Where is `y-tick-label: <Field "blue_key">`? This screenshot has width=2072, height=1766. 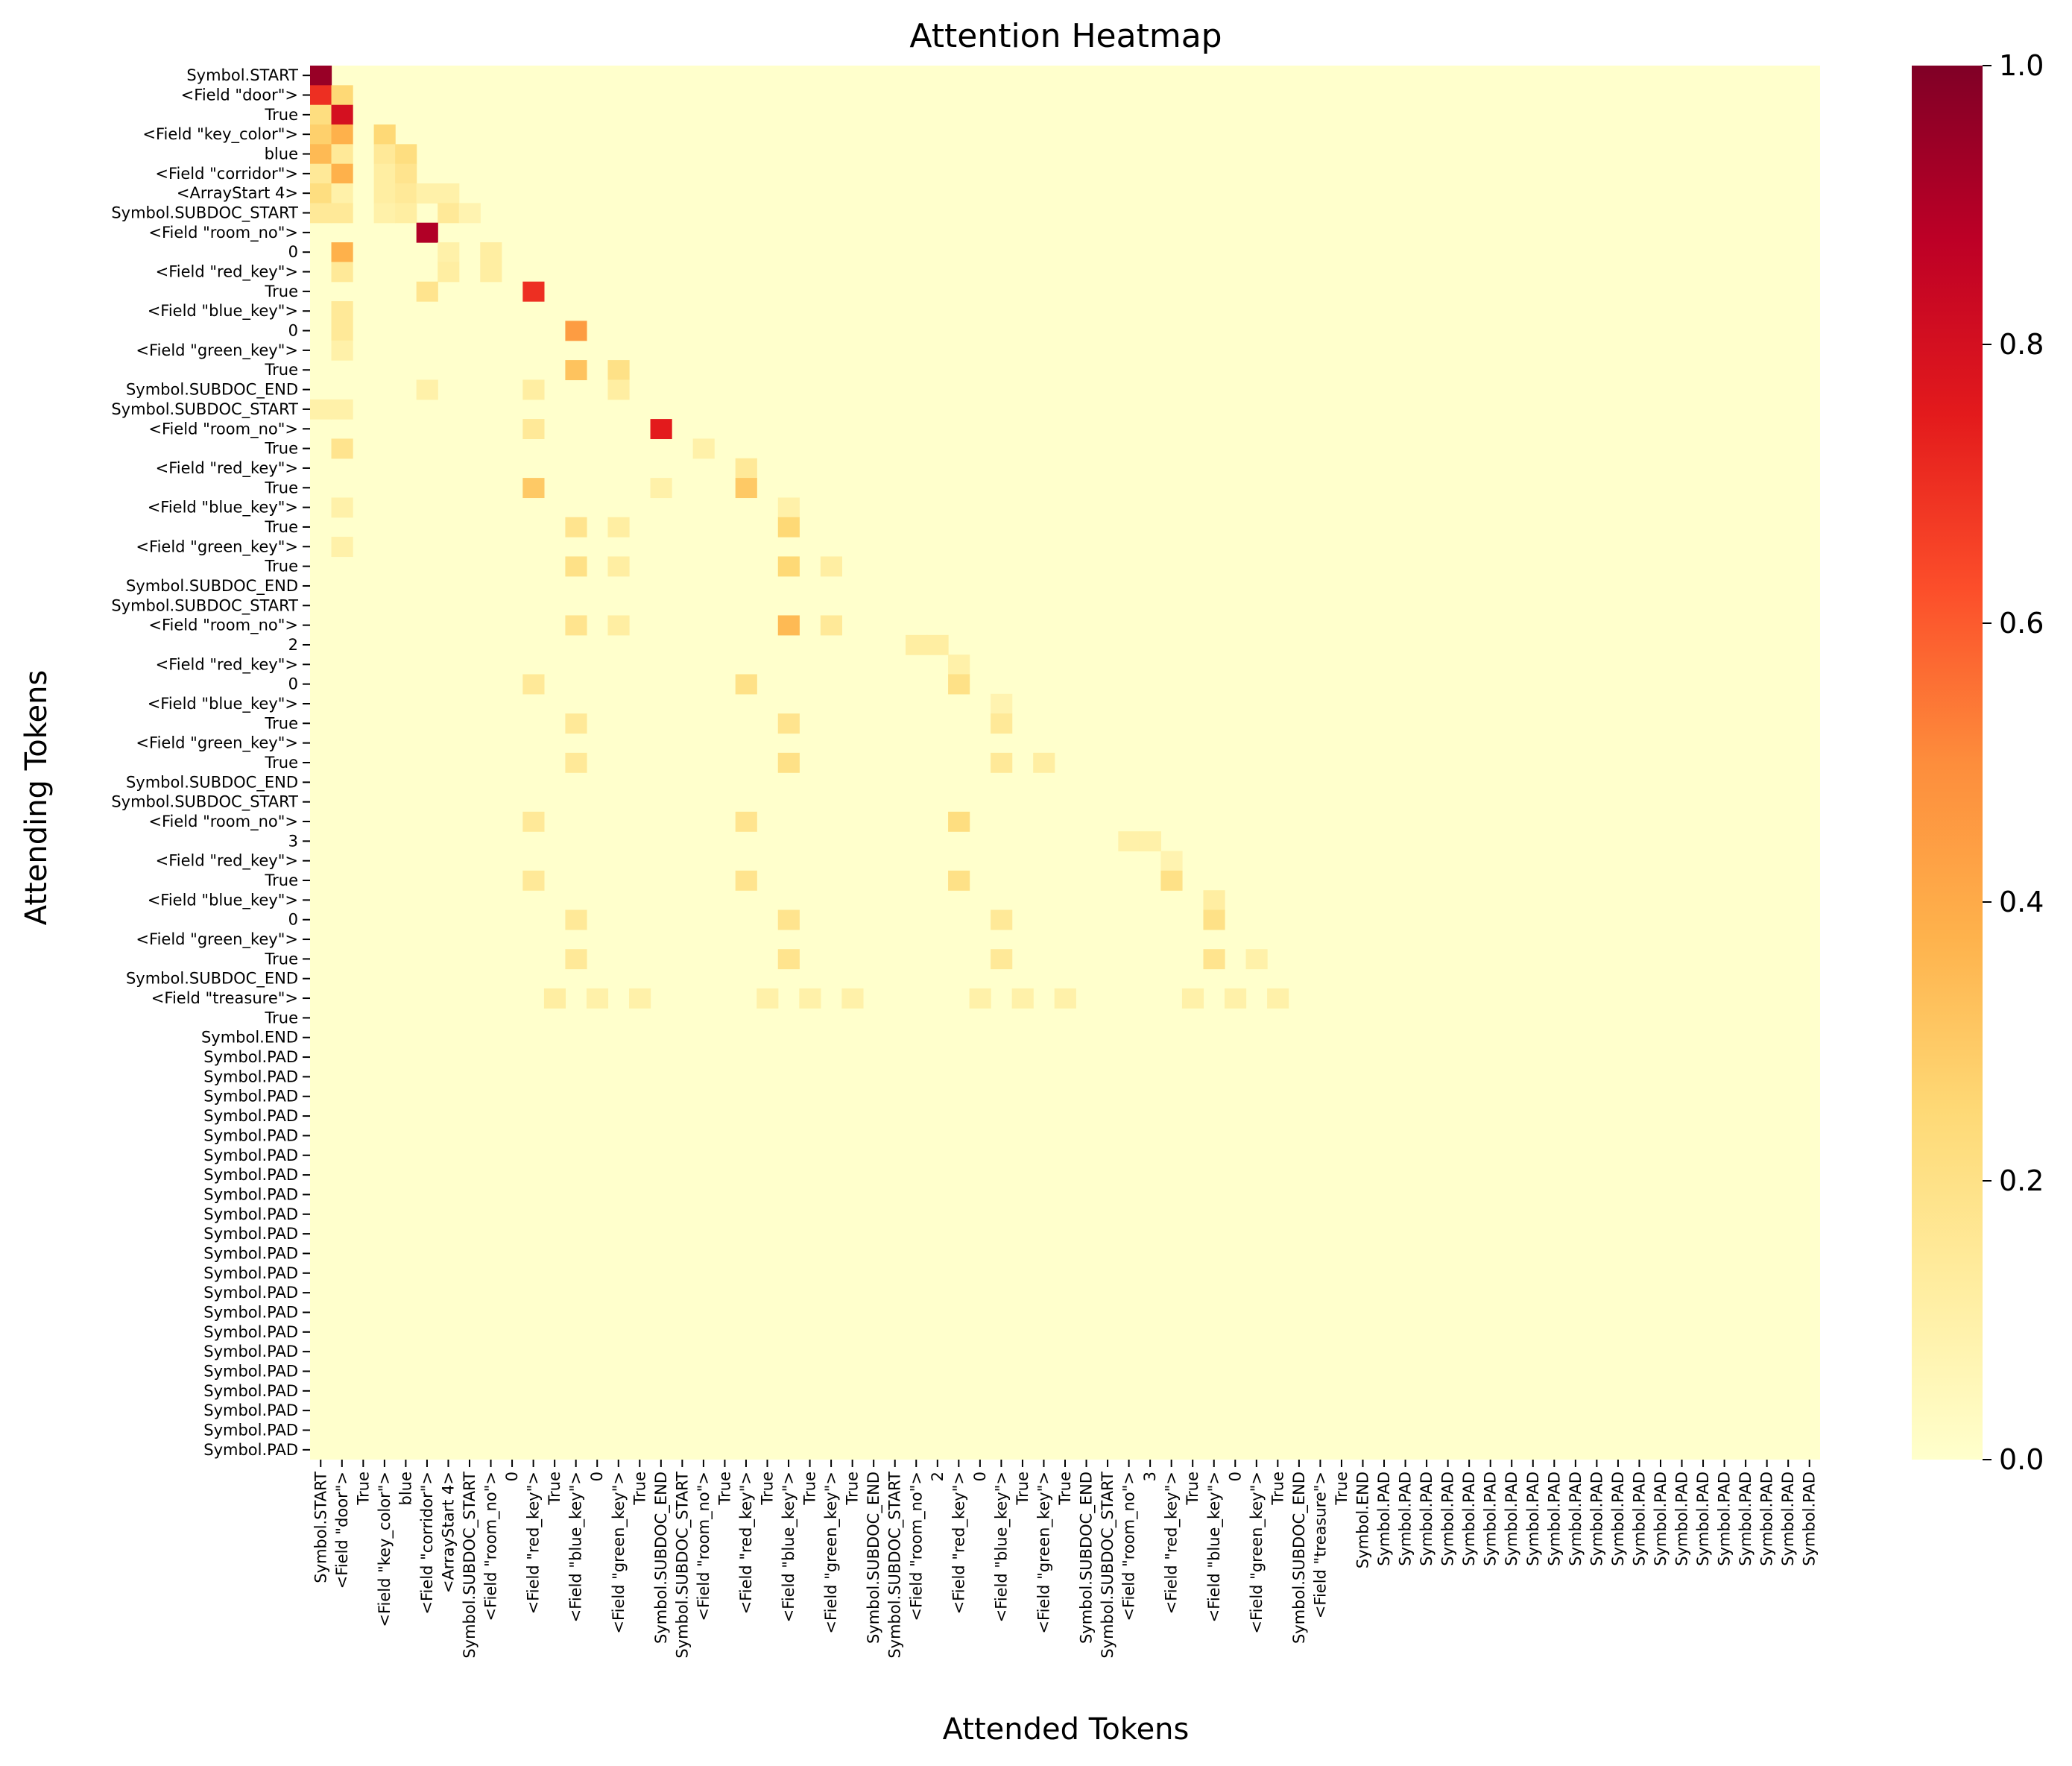
y-tick-label: <Field "blue_key"> is located at coordinates (223, 704).